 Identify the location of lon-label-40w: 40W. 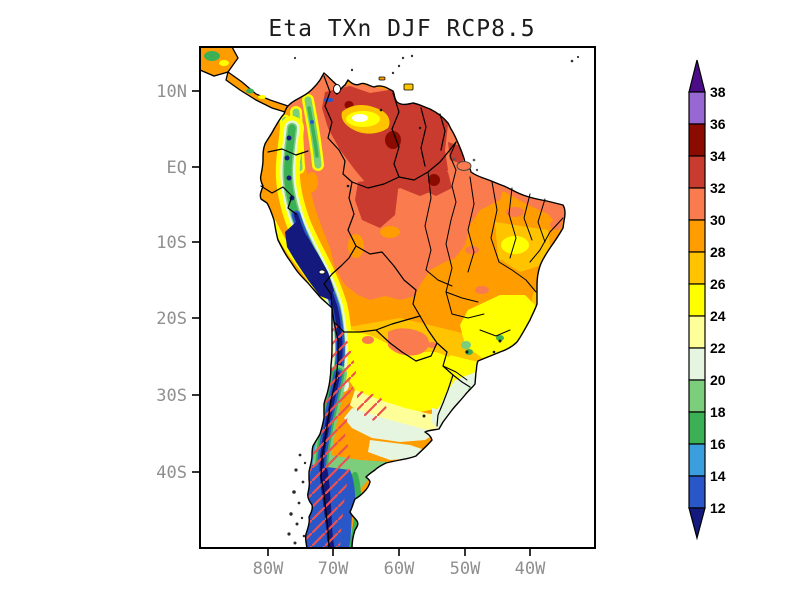
(530, 569).